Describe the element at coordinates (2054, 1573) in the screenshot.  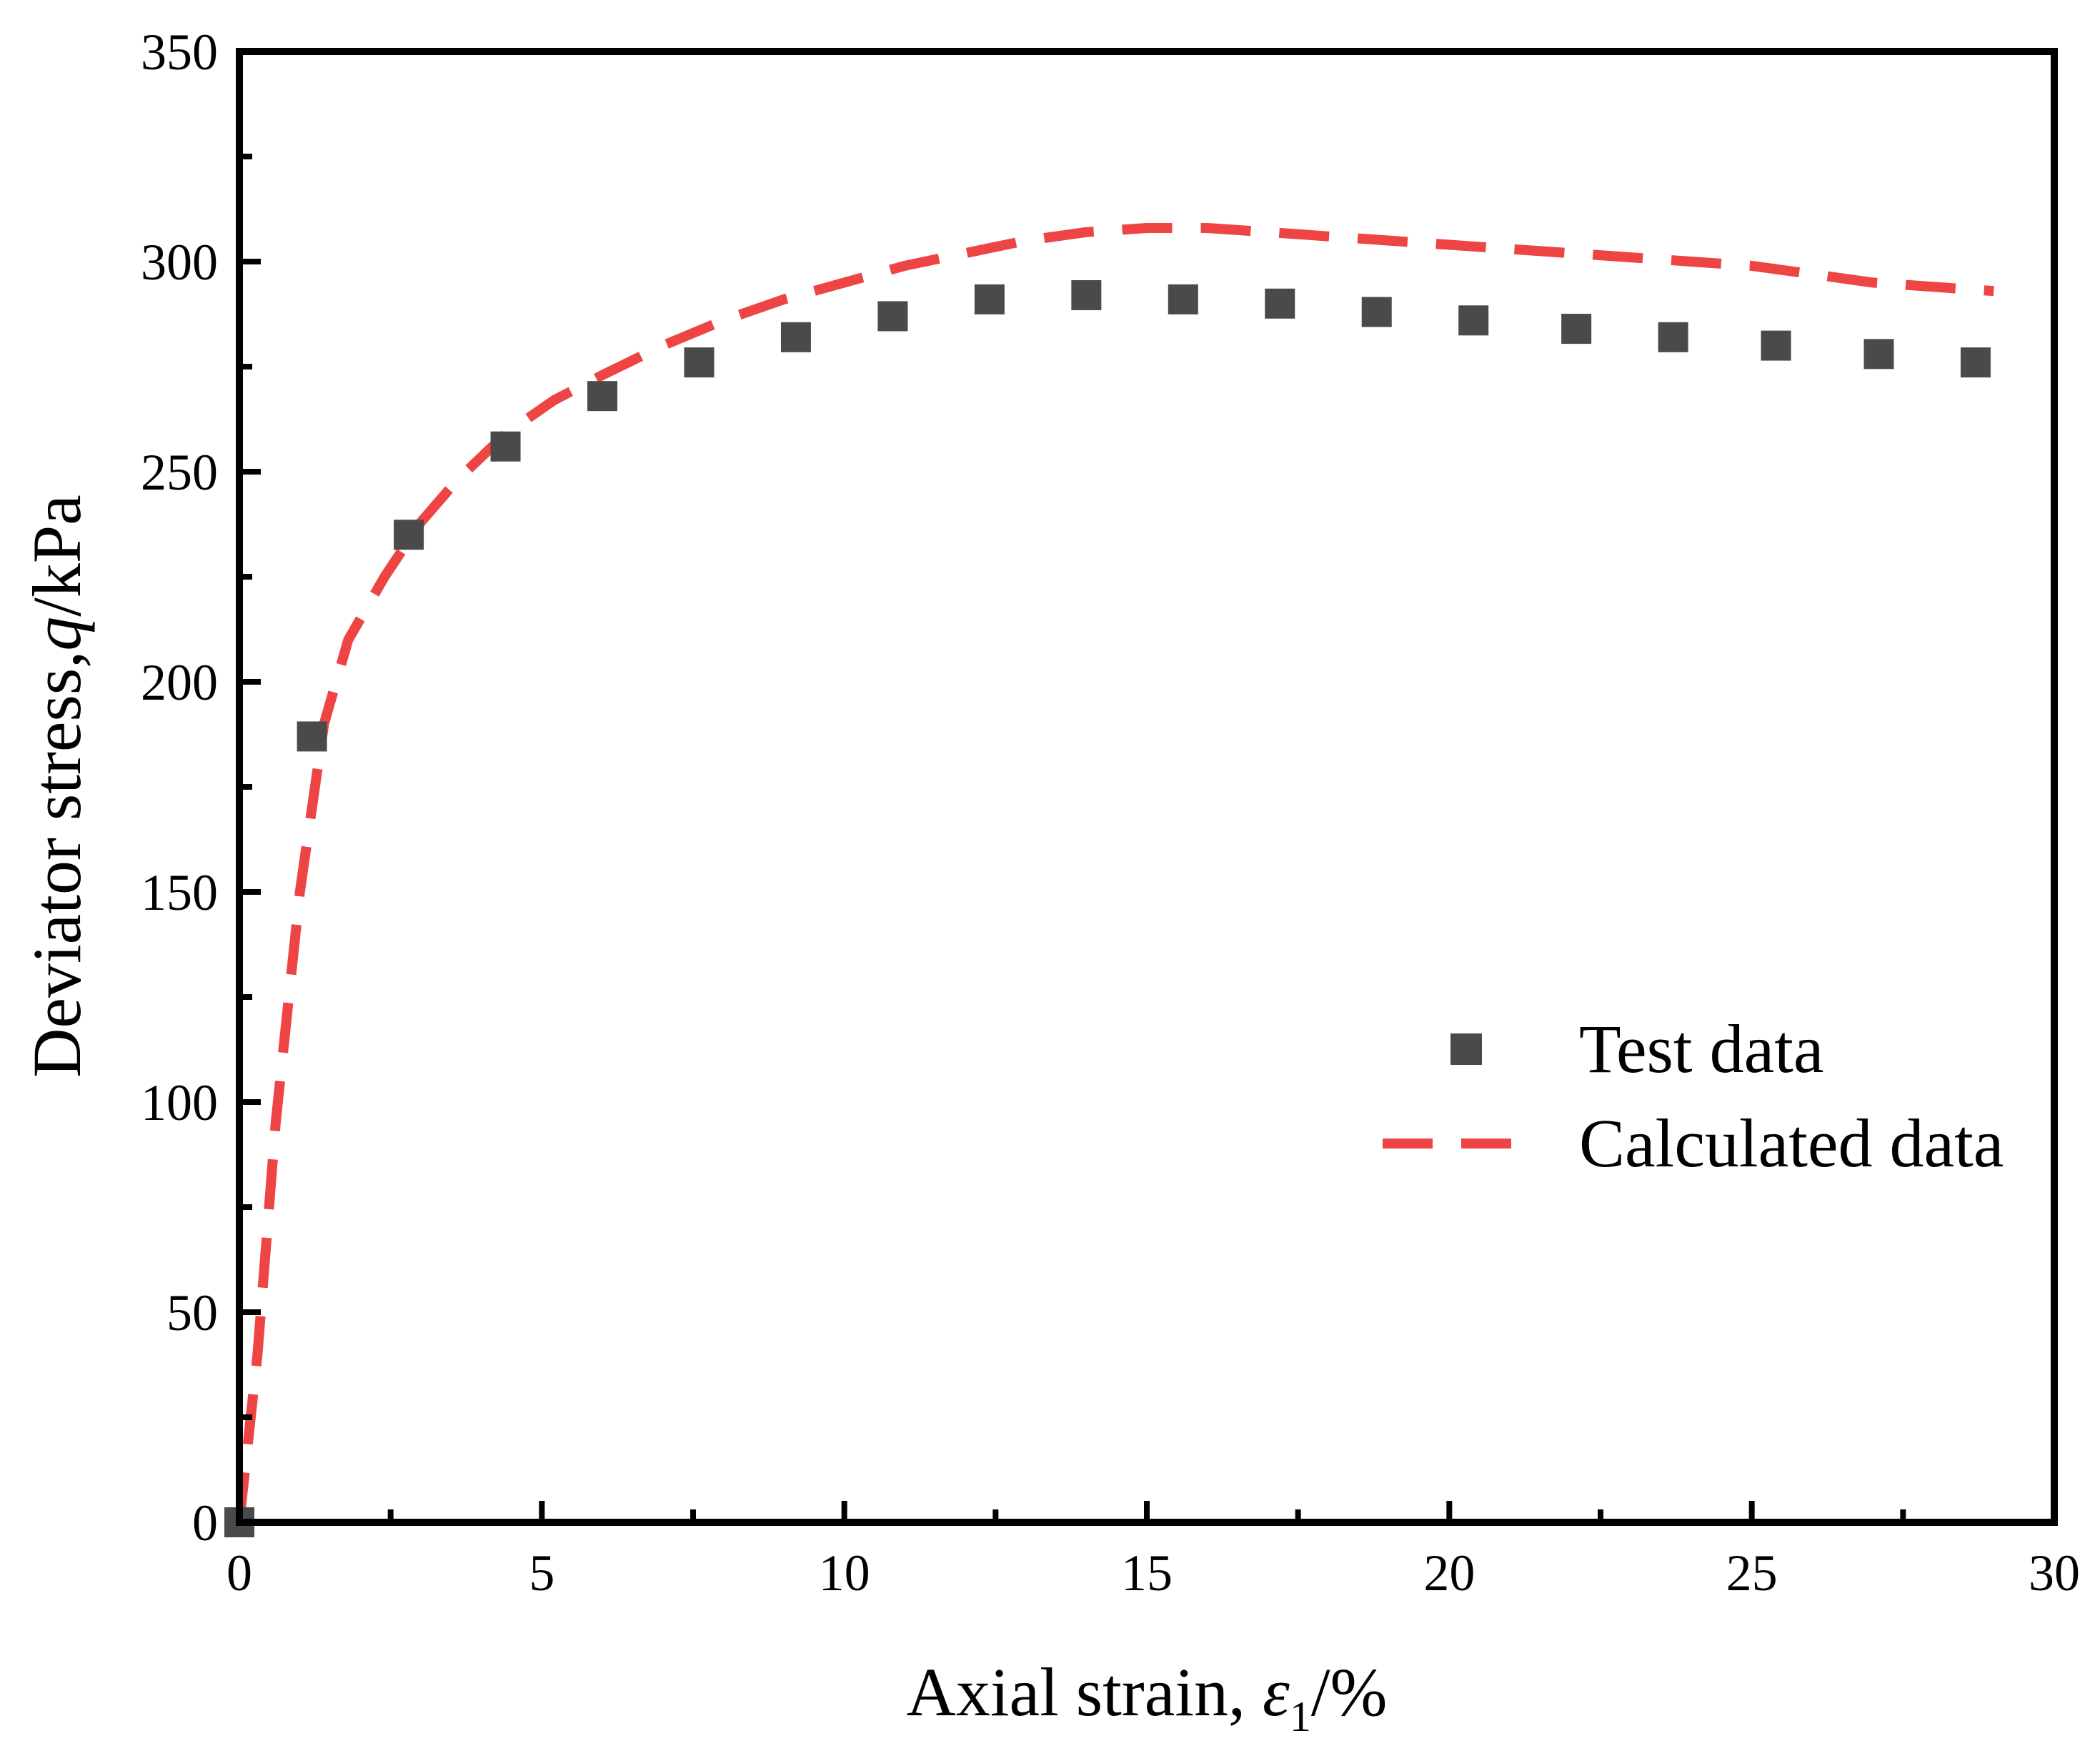
I see `x-tick-label: 30` at that location.